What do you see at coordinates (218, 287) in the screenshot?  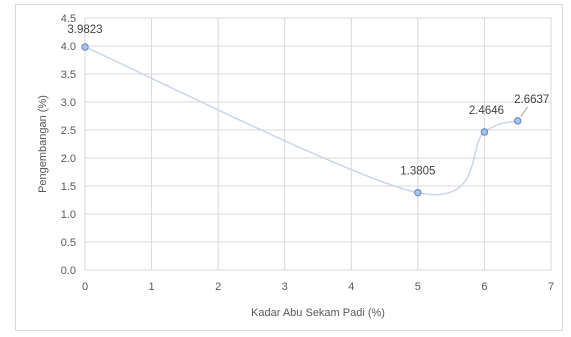 I see `x-tick-label: 2` at bounding box center [218, 287].